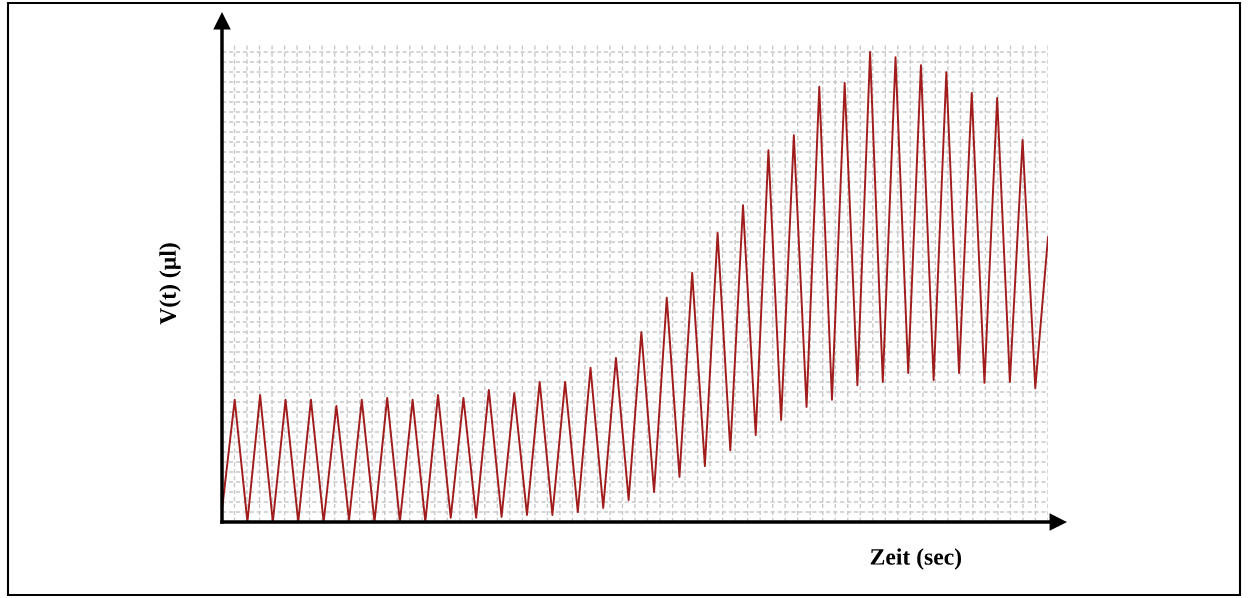 Image resolution: width=1248 pixels, height=598 pixels. Describe the element at coordinates (916, 559) in the screenshot. I see `x-axis-title: Zeit (sec)` at that location.